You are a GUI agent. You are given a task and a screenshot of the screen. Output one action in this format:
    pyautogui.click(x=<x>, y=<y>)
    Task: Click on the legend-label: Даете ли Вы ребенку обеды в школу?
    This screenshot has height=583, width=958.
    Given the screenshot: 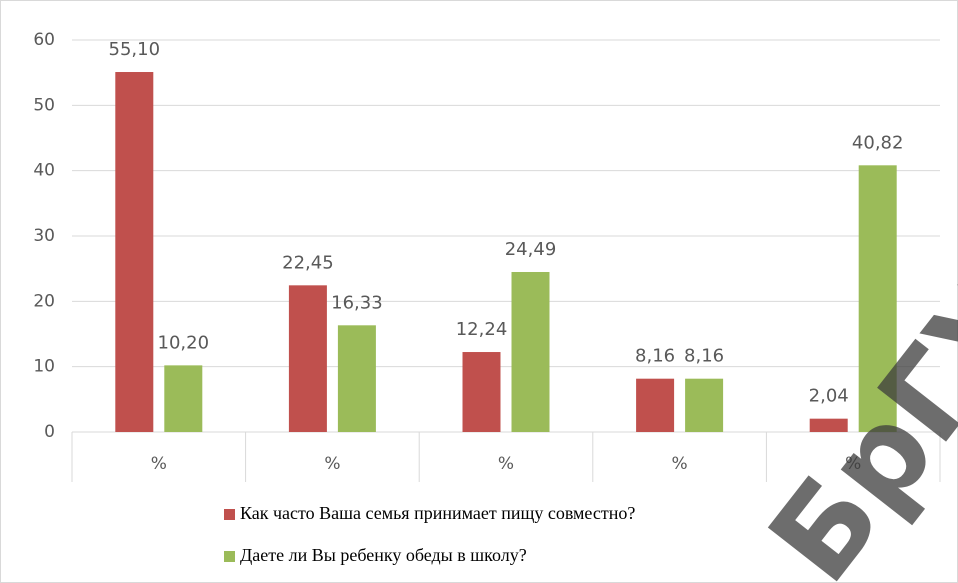 What is the action you would take?
    pyautogui.click(x=383, y=555)
    